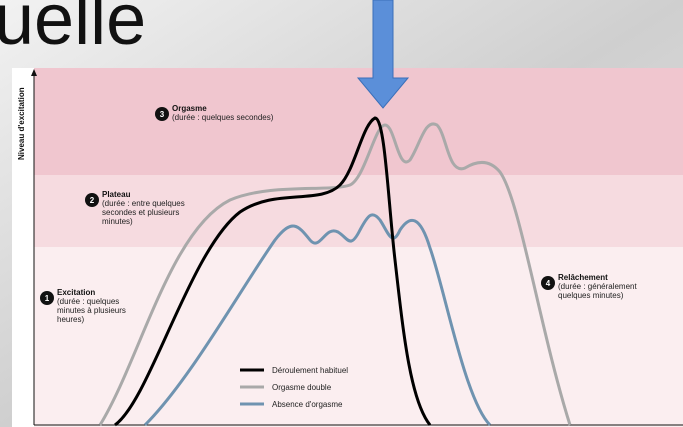 This screenshot has height=427, width=683. Describe the element at coordinates (591, 295) in the screenshot. I see `phase-detail: quelques minutes)` at that location.